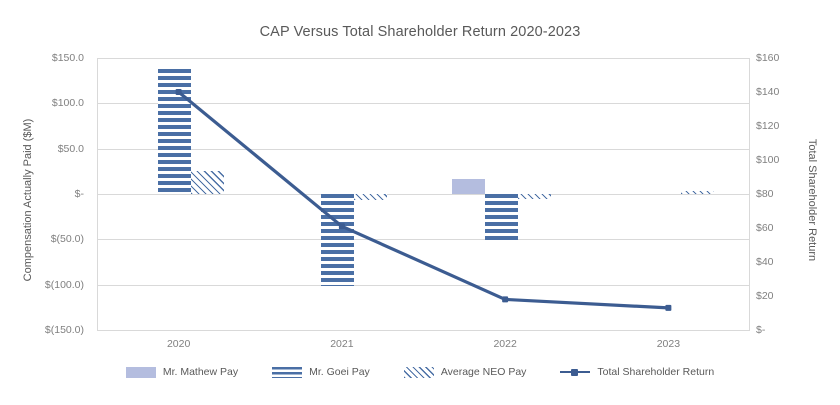  I want to click on y-tick-label-left: $50.0, so click(70, 148).